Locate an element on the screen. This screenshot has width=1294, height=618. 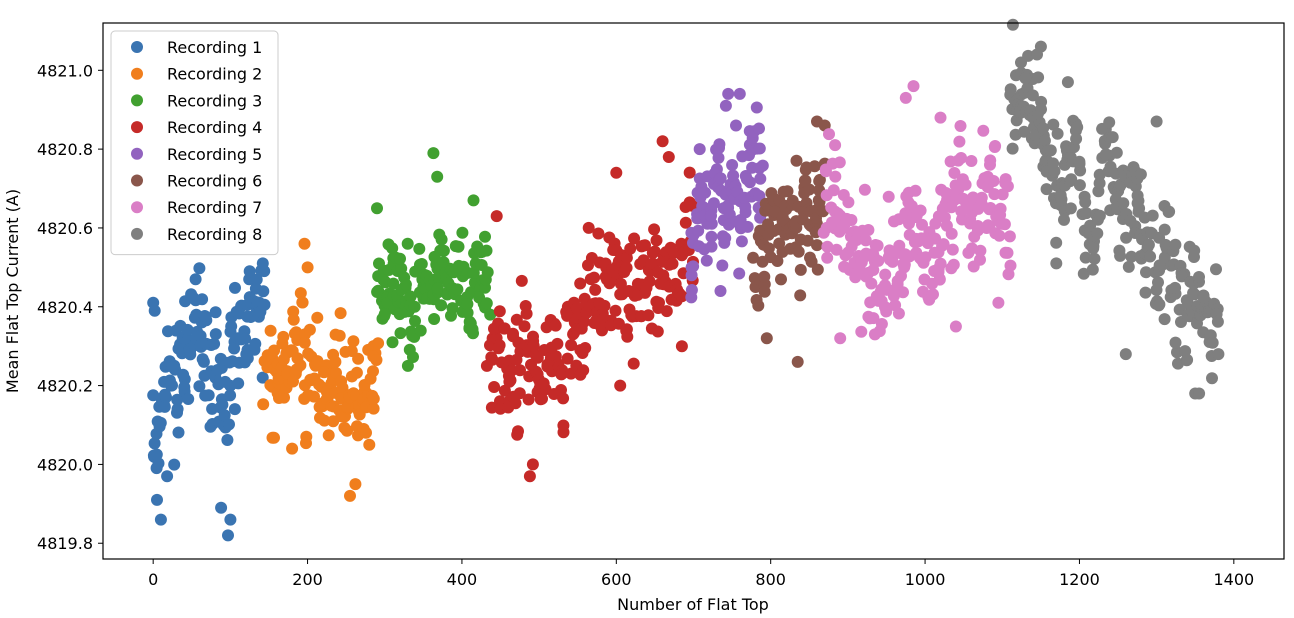
y-tick-label: 4820.4 is located at coordinates (65, 307).